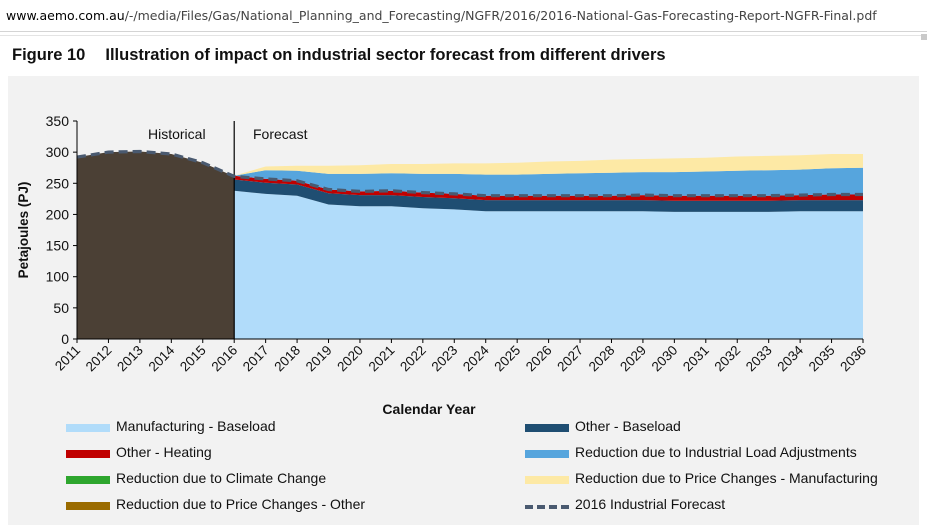  What do you see at coordinates (287, 359) in the screenshot?
I see `x-tick-label: 2018` at bounding box center [287, 359].